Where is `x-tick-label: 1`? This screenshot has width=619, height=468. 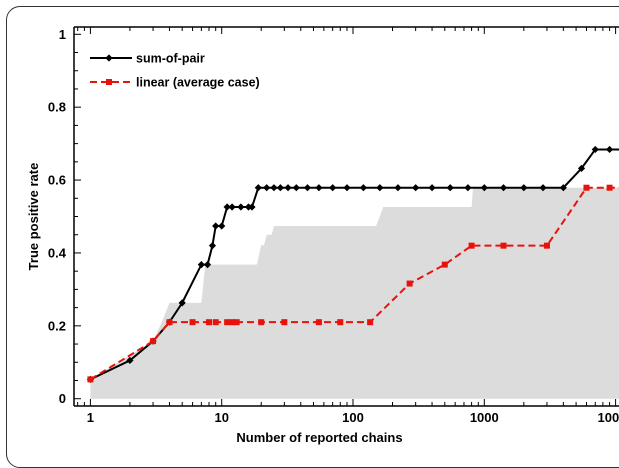
x-tick-label: 1 is located at coordinates (90, 417).